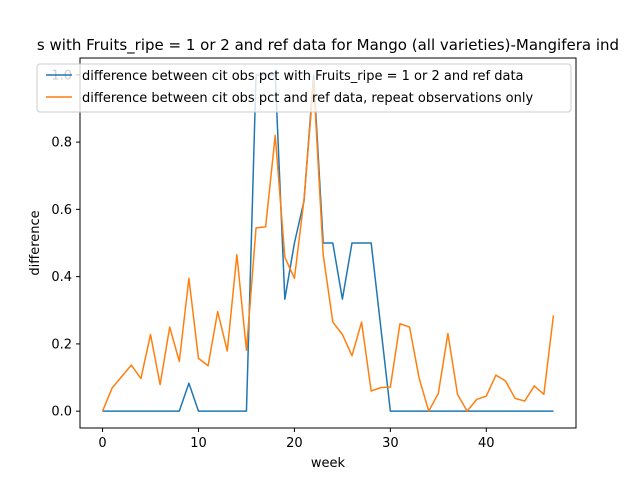 The image size is (640, 480). Describe the element at coordinates (61, 412) in the screenshot. I see `y-tick-label: 0.0` at that location.